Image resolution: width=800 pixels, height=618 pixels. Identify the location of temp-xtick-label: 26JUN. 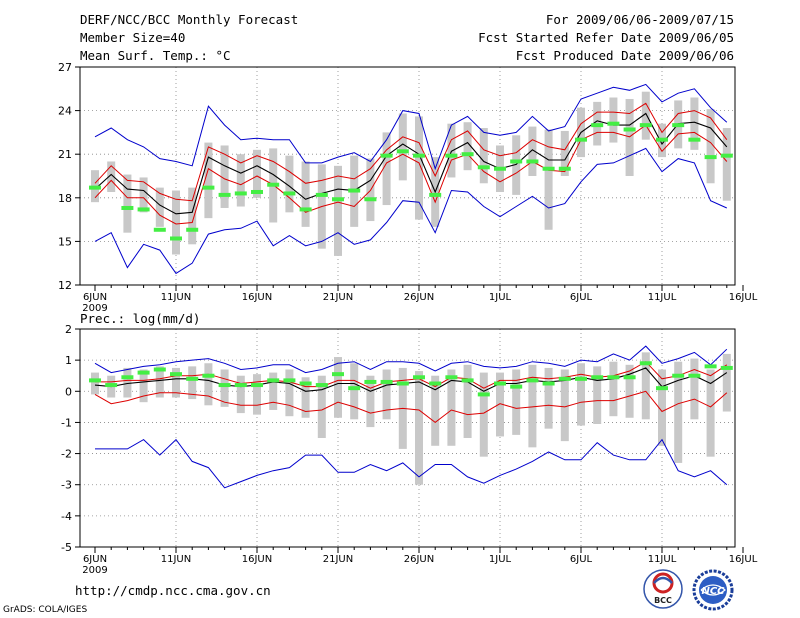
(419, 297).